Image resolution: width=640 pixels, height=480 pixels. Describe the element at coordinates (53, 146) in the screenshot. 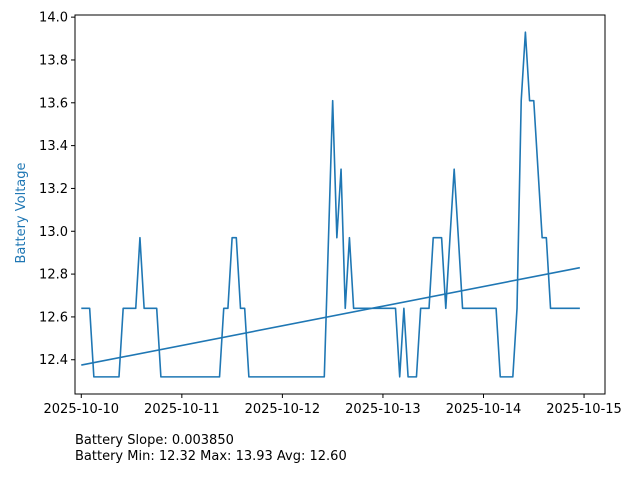

I see `y-tick-label: 13.4` at that location.